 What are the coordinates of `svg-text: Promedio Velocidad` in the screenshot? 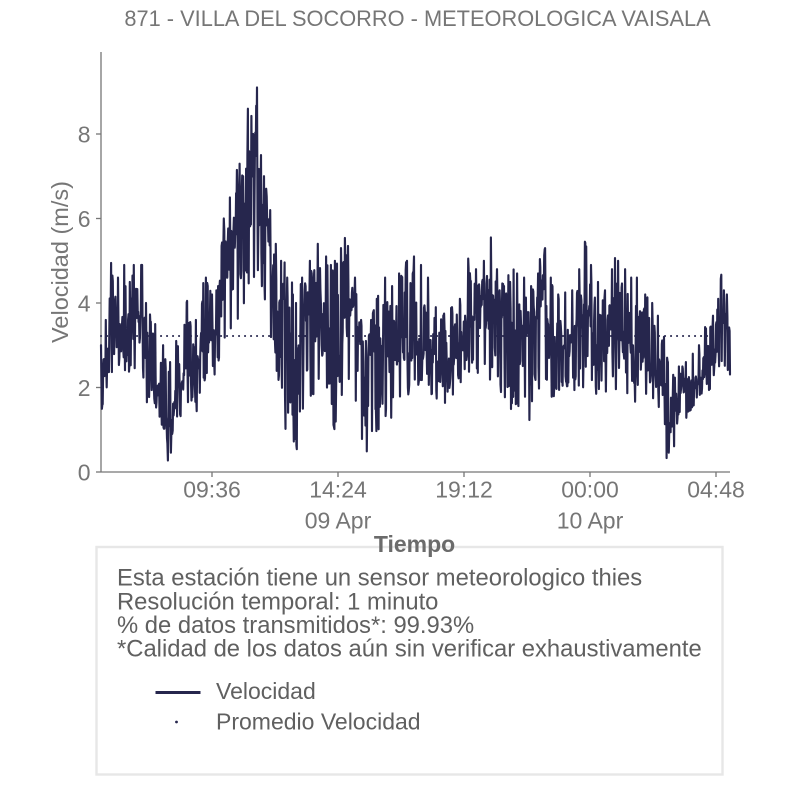 It's located at (318, 722).